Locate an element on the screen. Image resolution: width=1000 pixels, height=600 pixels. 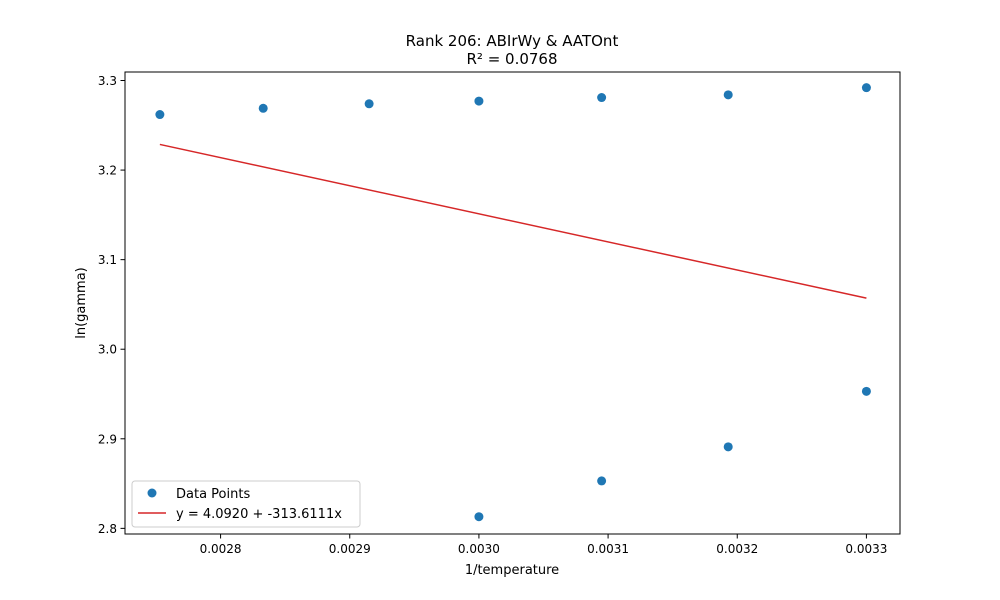
x-tick-label: 0.0029 is located at coordinates (350, 549).